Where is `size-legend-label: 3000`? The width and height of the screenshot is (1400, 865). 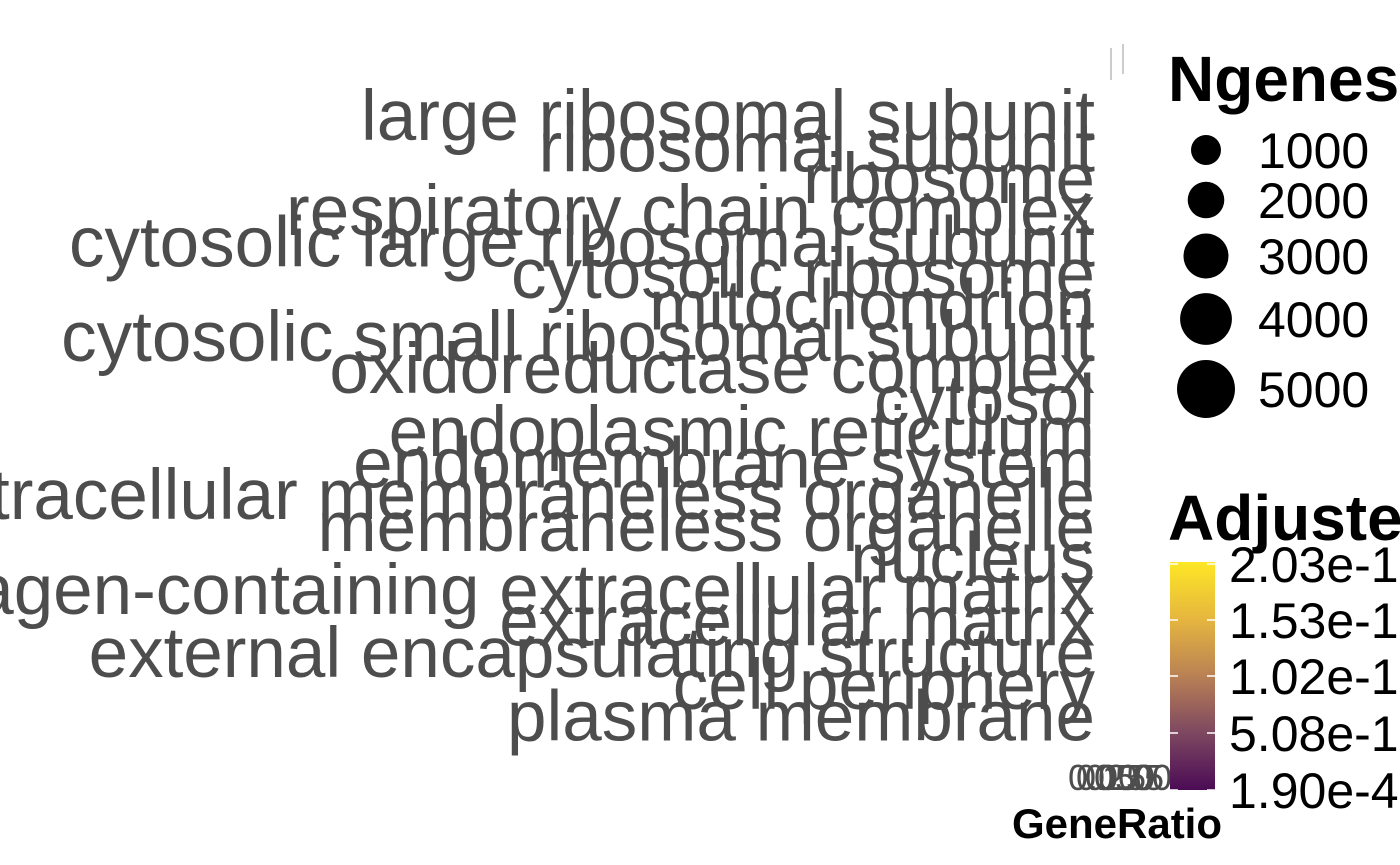 size-legend-label: 3000 is located at coordinates (1313, 257).